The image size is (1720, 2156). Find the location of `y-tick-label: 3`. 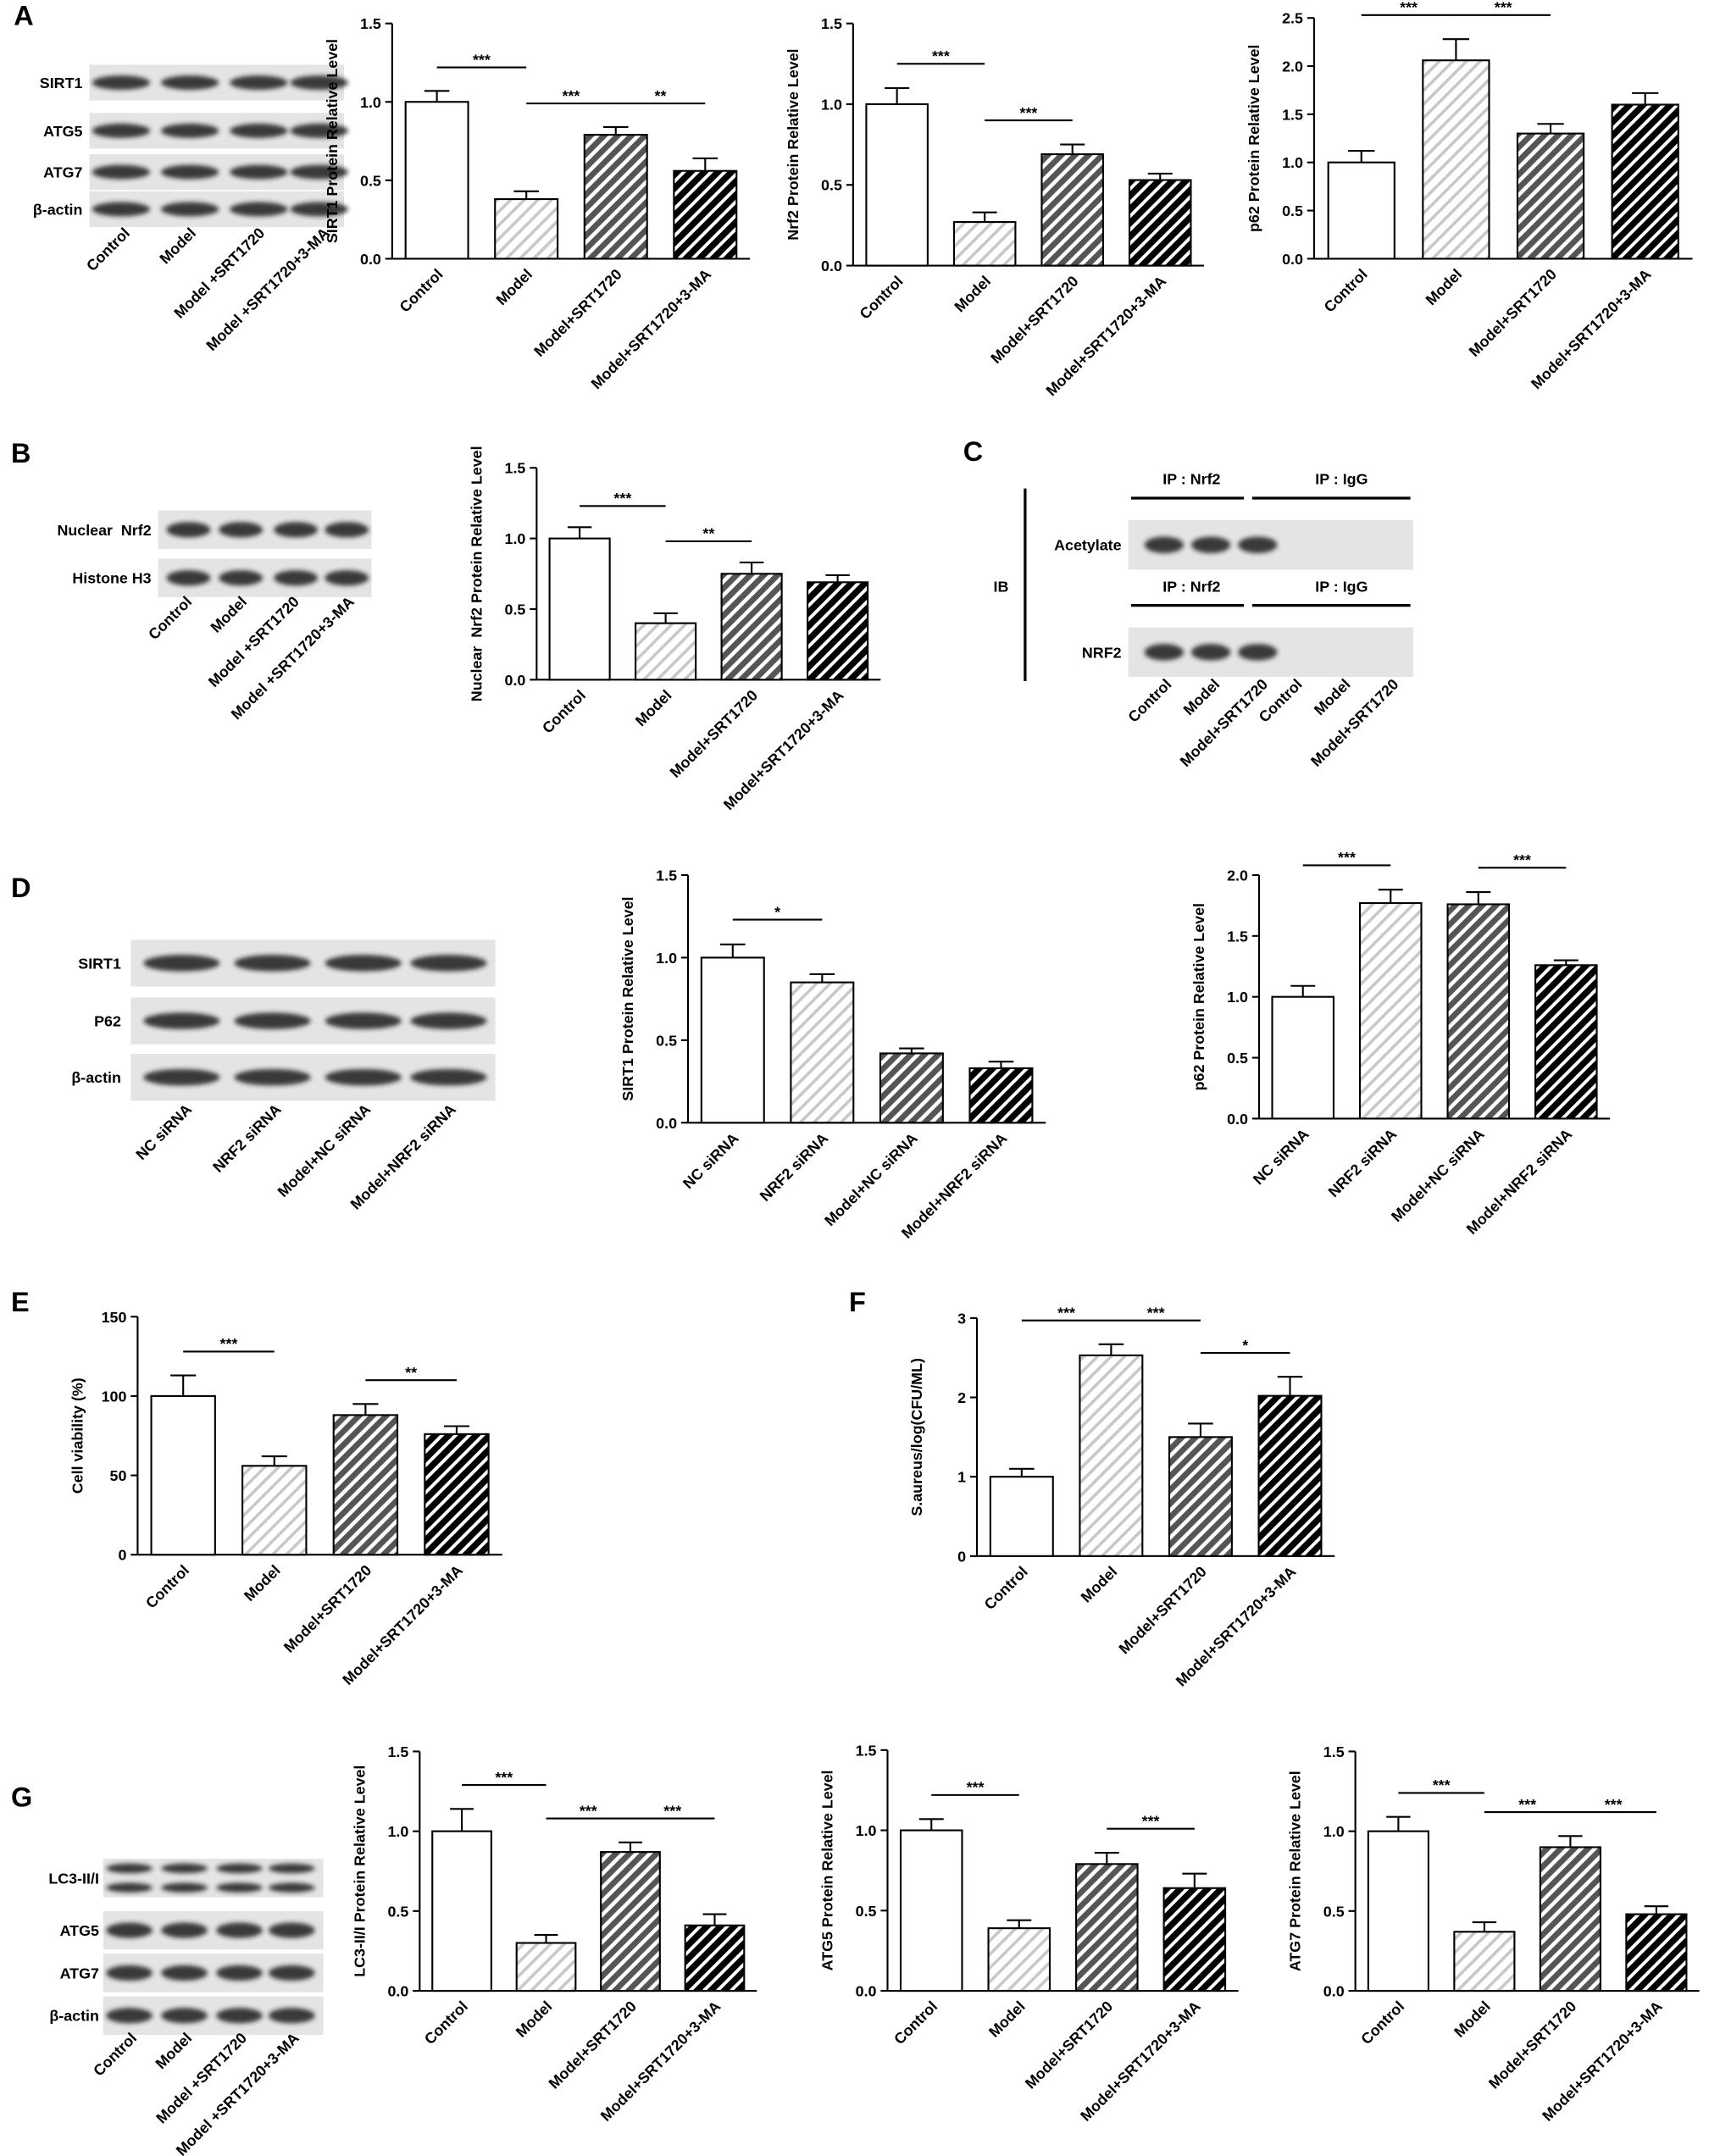

y-tick-label: 3 is located at coordinates (962, 1318).